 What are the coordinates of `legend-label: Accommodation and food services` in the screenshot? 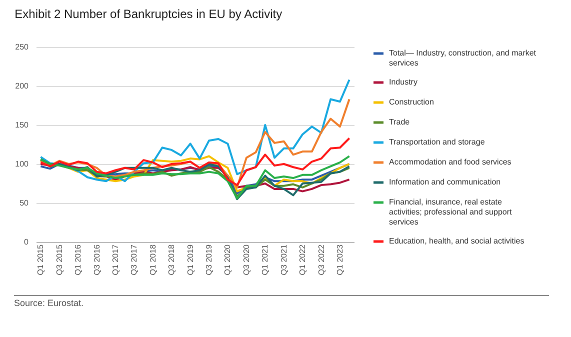 It's located at (450, 162).